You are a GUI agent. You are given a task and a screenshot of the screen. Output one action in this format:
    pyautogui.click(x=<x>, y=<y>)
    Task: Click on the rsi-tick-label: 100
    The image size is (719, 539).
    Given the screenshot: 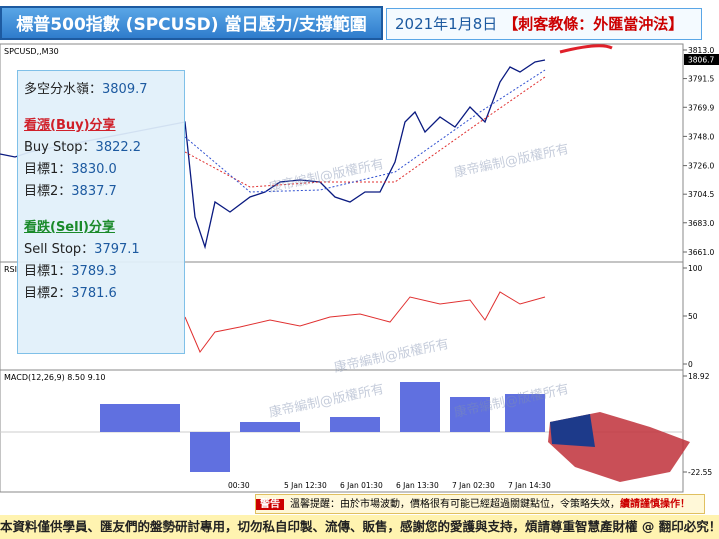 What is the action you would take?
    pyautogui.click(x=695, y=268)
    